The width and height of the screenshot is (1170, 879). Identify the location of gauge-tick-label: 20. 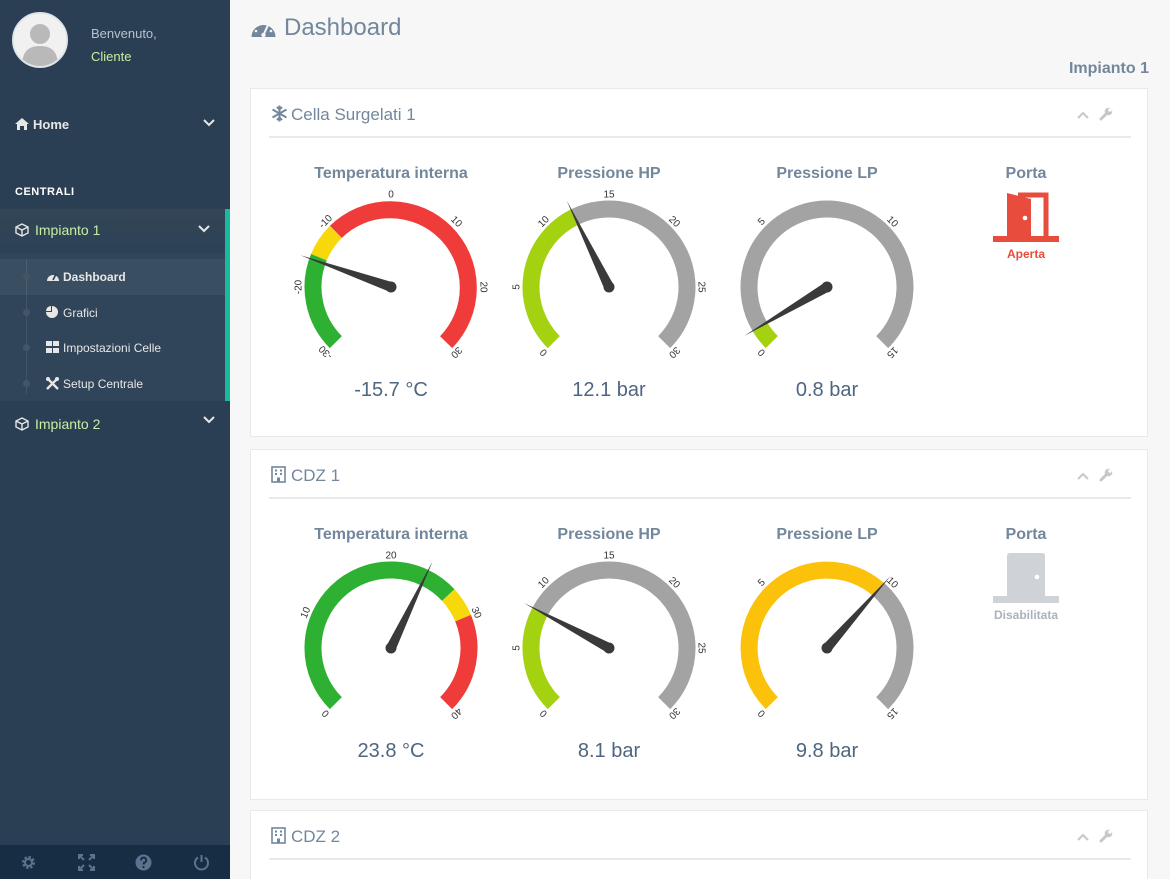
(482, 287).